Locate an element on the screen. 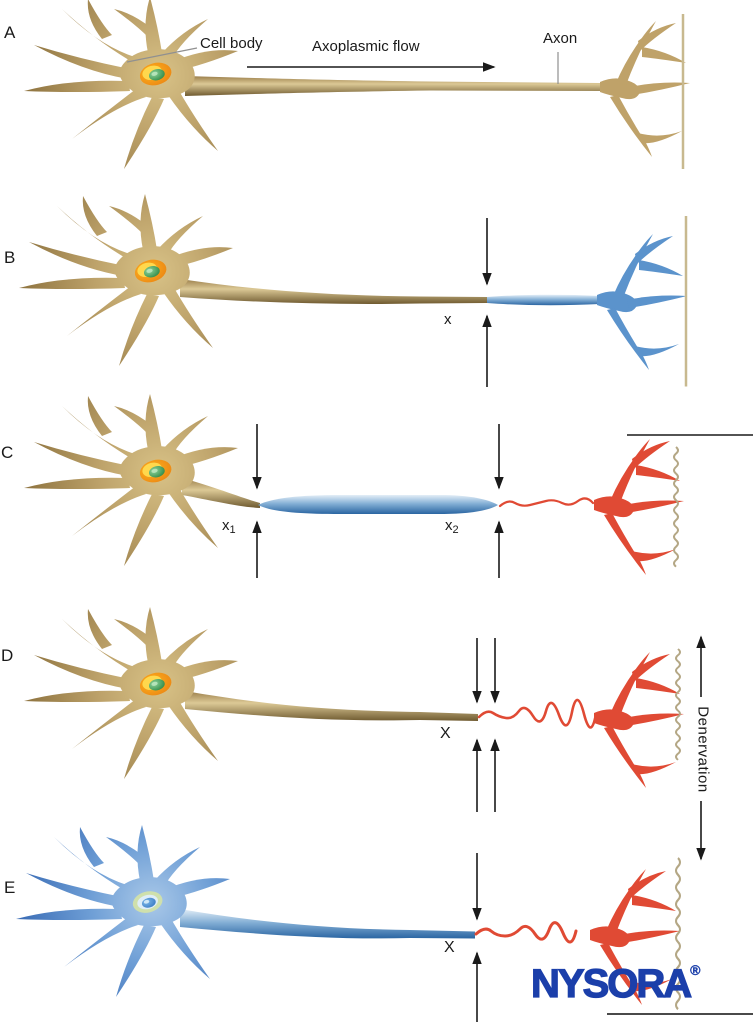  panel-d-regenerating-sprout is located at coordinates (537, 713).